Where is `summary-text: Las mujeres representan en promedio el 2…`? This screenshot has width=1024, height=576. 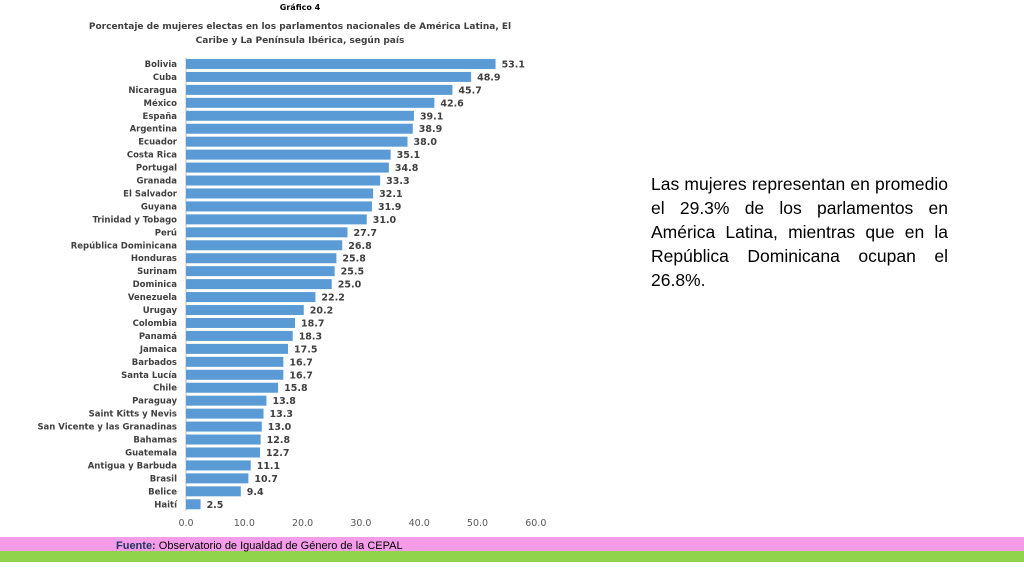
summary-text: Las mujeres representan en promedio el 2… is located at coordinates (799, 232).